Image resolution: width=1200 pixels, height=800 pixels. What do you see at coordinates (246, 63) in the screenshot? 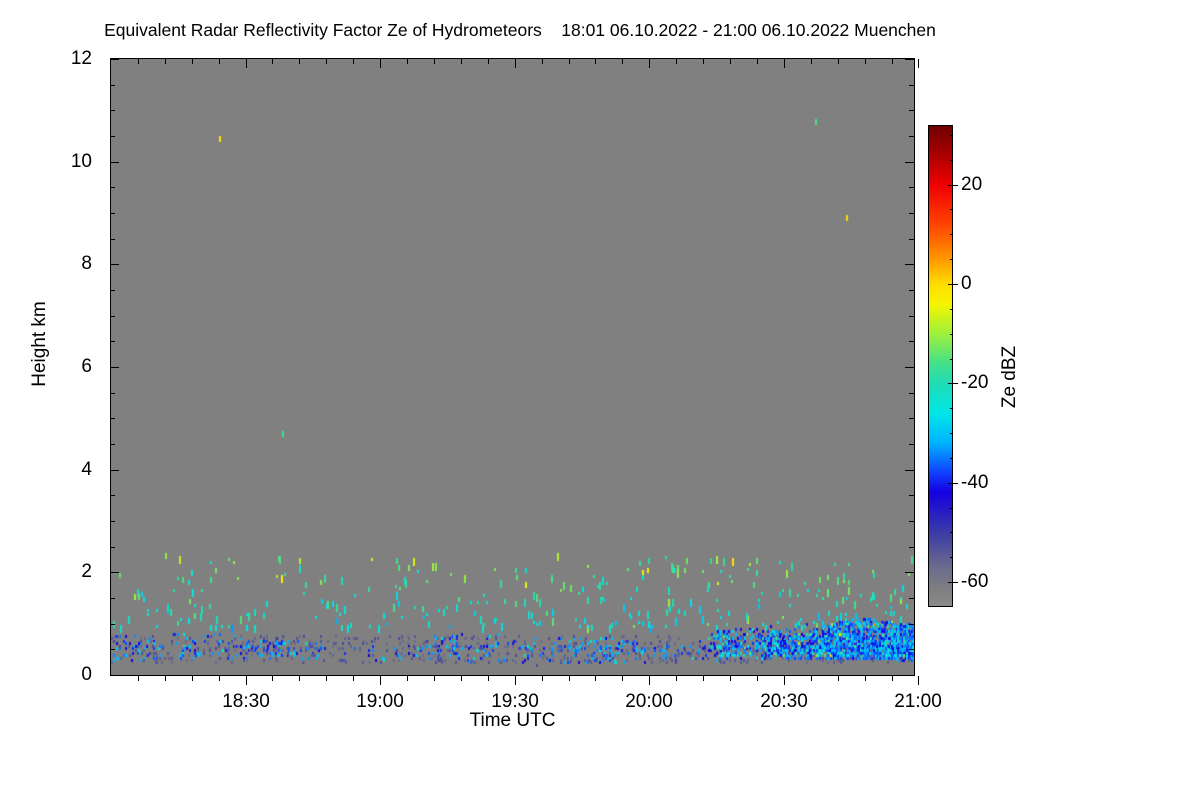
I see `x-tick-top-18:30` at bounding box center [246, 63].